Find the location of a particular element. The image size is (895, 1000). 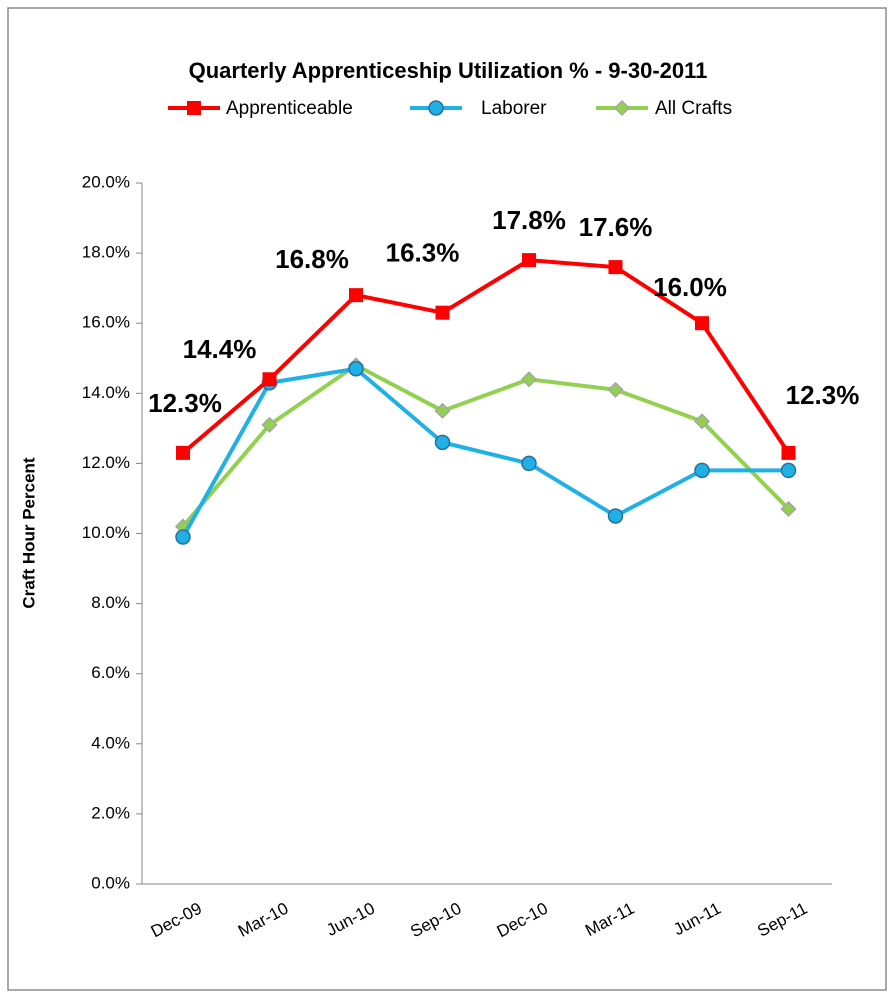

y-tick-label: 10.0% is located at coordinates (106, 532).